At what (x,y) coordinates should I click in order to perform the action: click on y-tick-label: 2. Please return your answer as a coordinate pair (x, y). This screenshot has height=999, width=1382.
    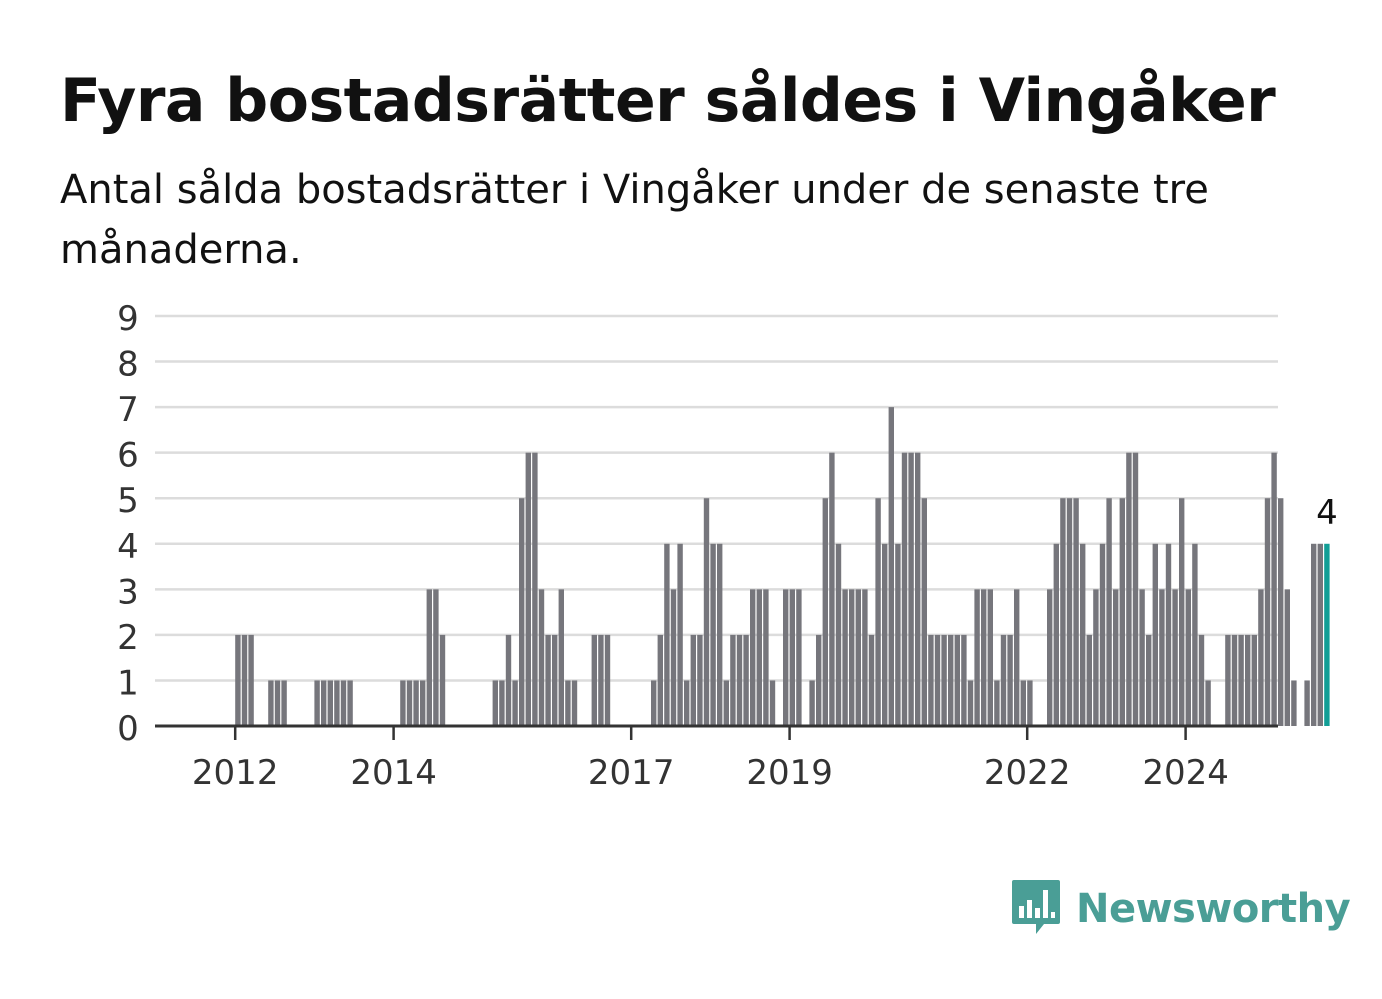
    Looking at the image, I should click on (128, 638).